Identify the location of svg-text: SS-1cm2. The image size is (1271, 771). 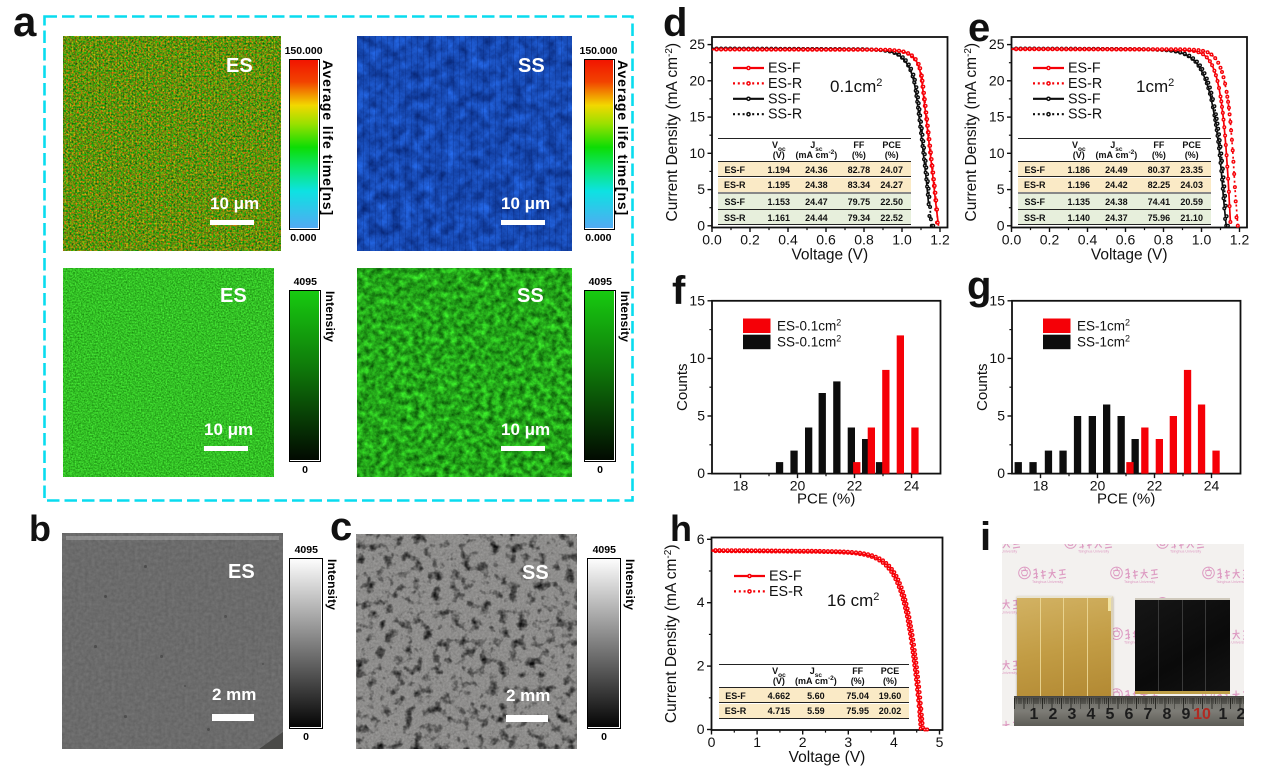
(1103, 342).